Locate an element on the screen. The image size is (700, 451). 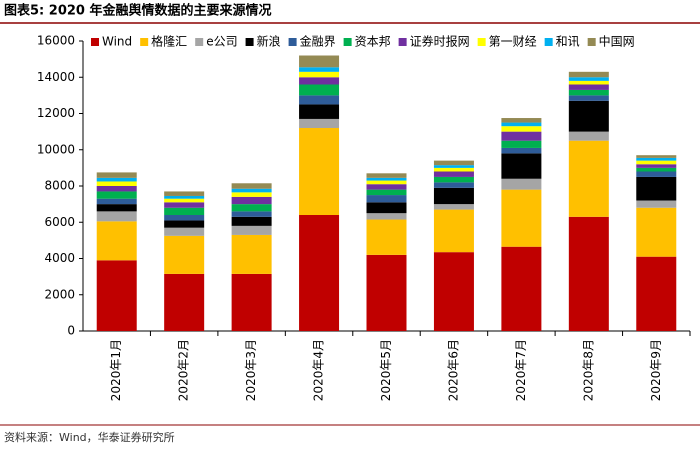
legend-label: 资本邦 is located at coordinates (373, 42).